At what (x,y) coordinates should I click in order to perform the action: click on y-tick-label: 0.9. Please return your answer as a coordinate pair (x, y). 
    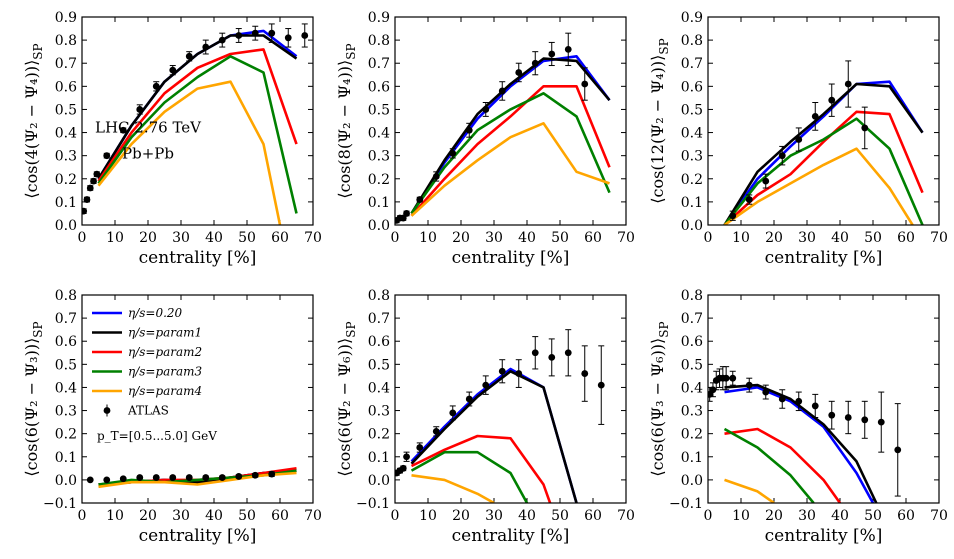
    Looking at the image, I should click on (692, 18).